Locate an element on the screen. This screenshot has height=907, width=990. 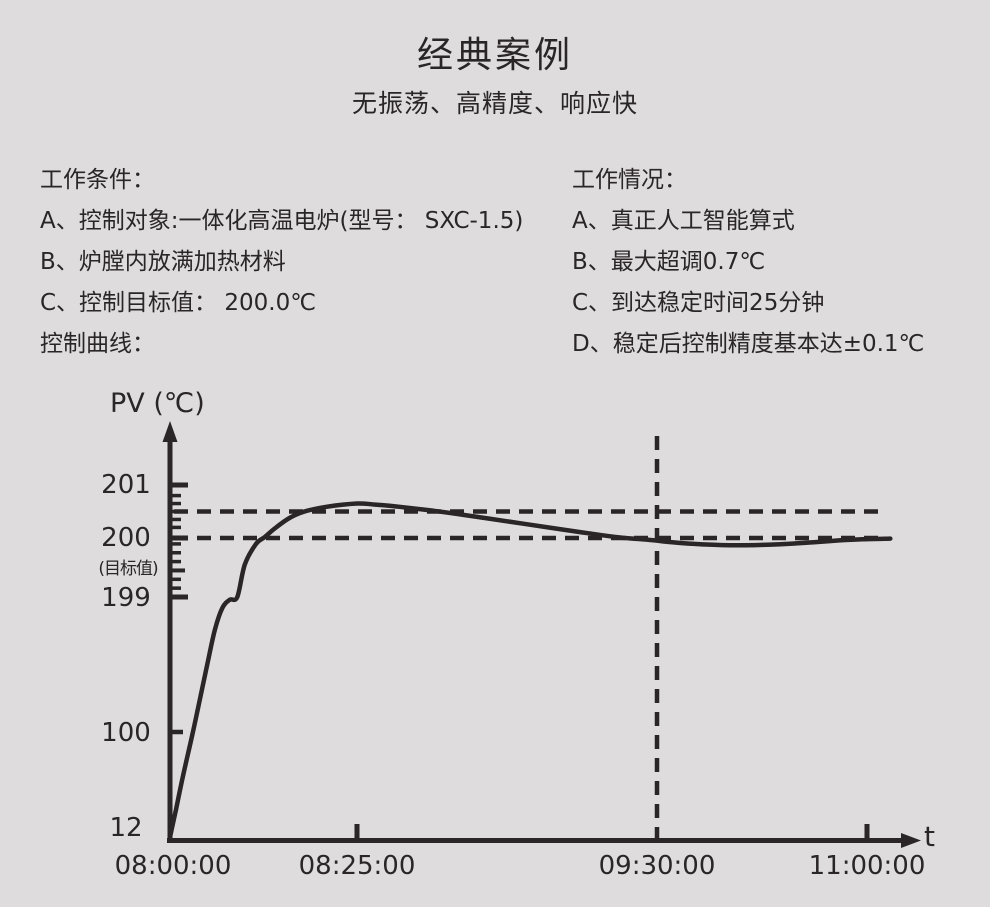
x-tick-0930: 09:30:00 is located at coordinates (657, 866).